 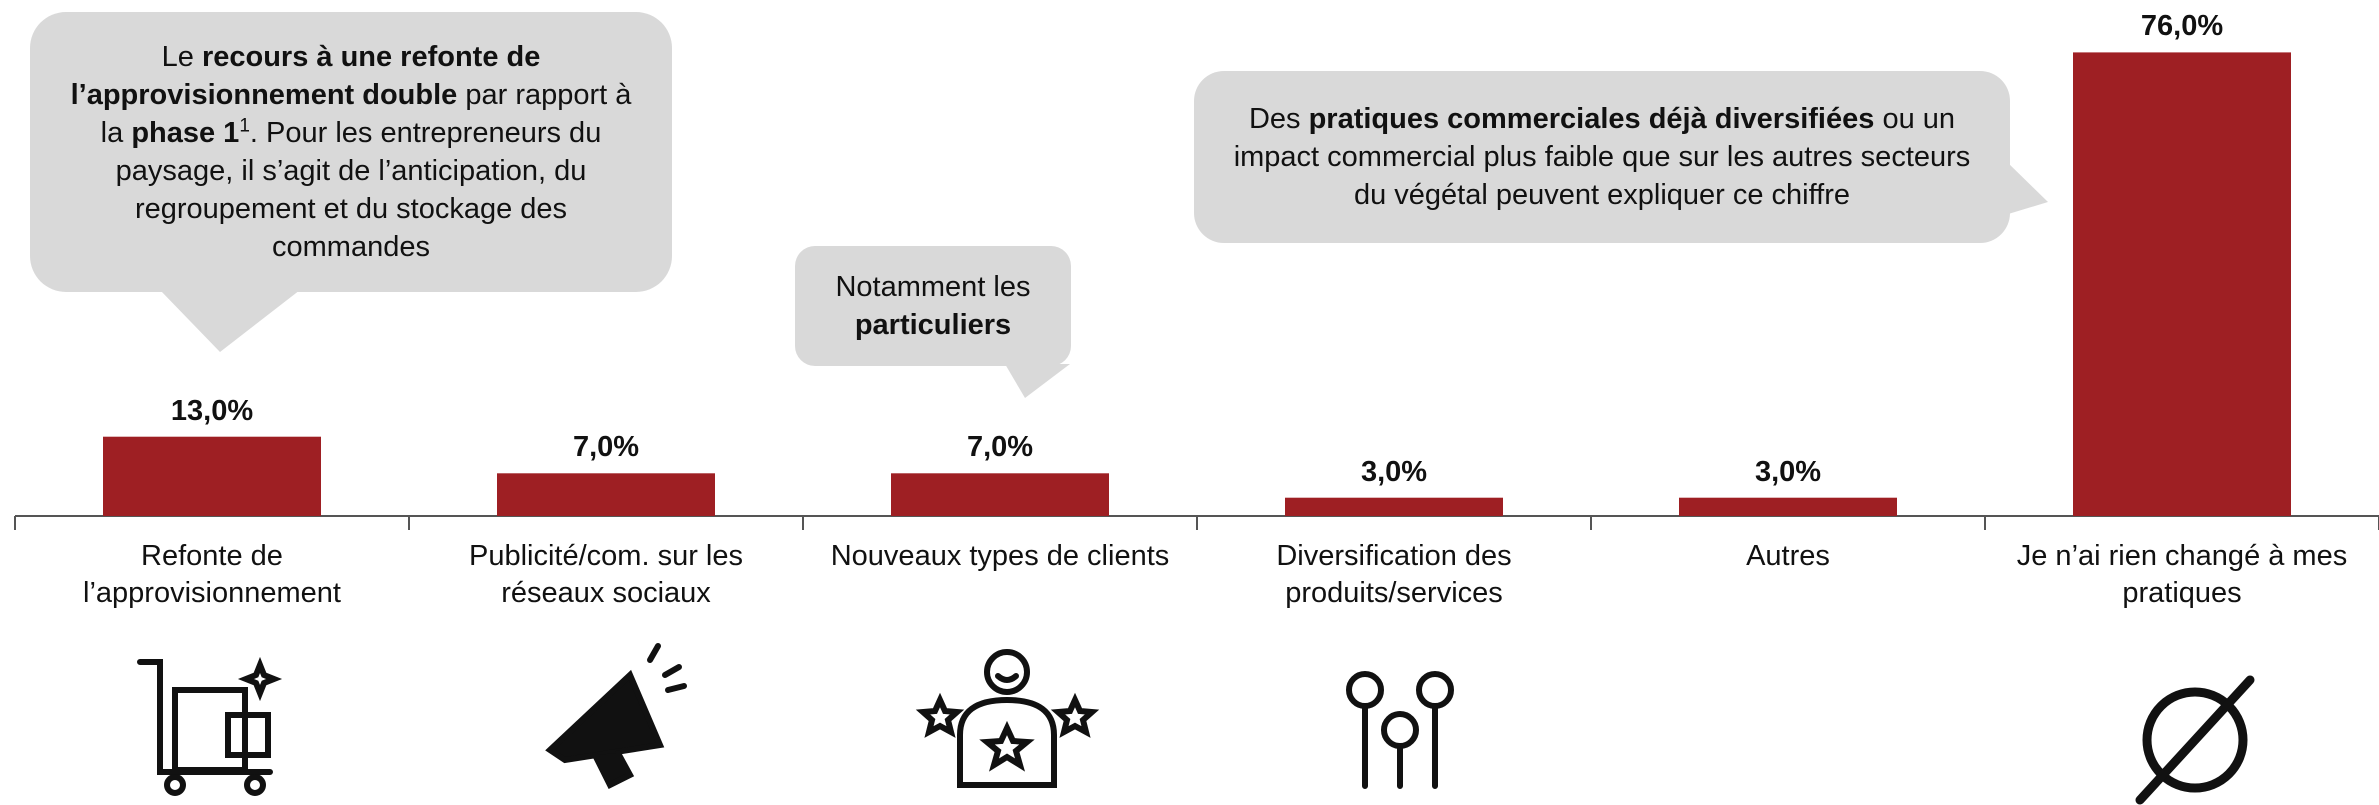 What do you see at coordinates (185, 133) in the screenshot?
I see `annotation-run: phase 1` at bounding box center [185, 133].